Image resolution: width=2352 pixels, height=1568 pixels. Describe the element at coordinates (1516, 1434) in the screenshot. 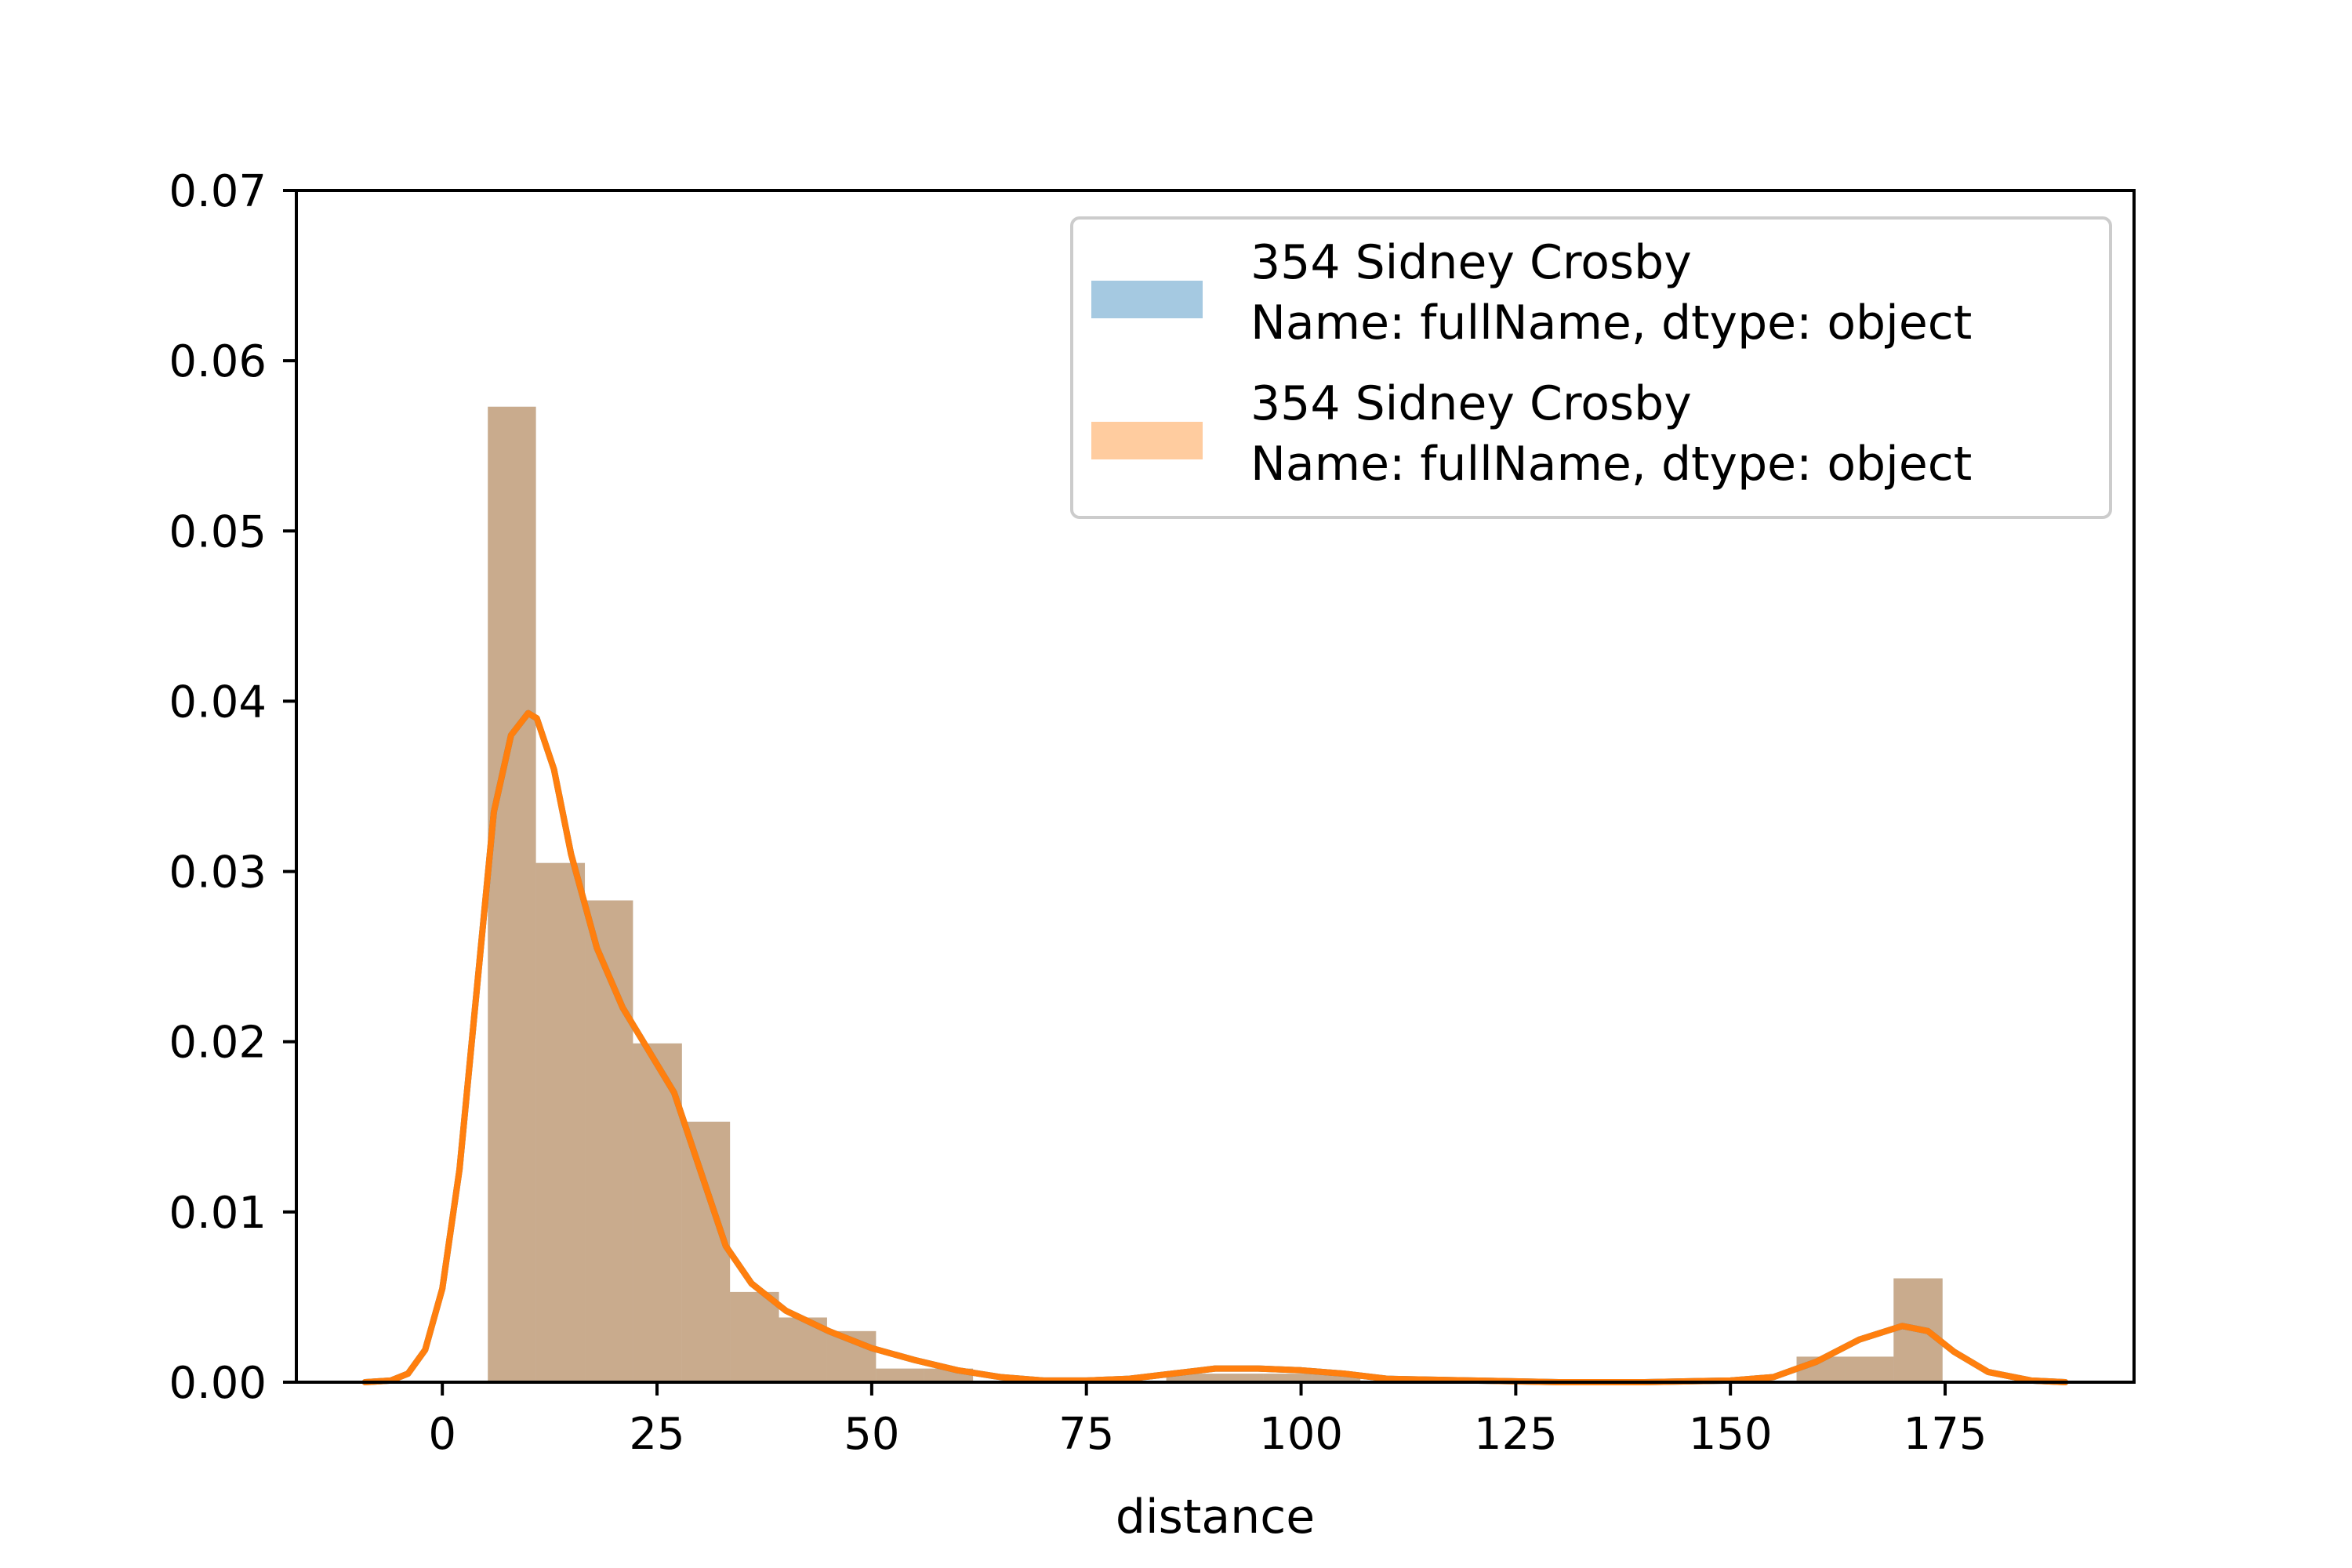

I see `x-tick-label: 125` at that location.